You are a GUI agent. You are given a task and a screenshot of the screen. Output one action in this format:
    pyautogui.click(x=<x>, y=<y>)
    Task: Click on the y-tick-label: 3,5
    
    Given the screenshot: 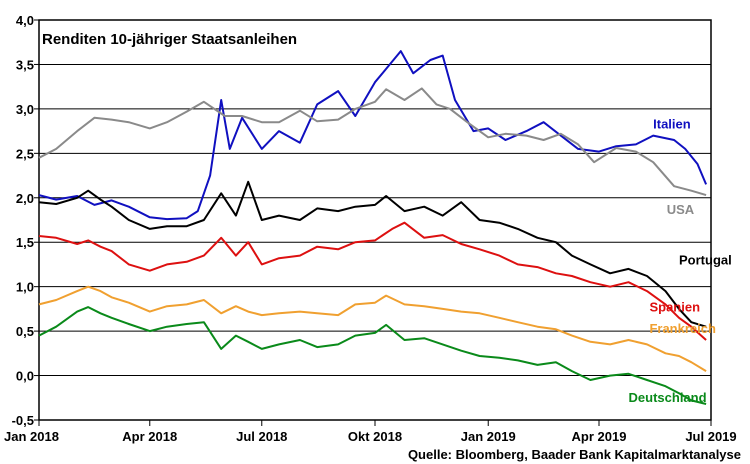 What is the action you would take?
    pyautogui.click(x=25, y=64)
    